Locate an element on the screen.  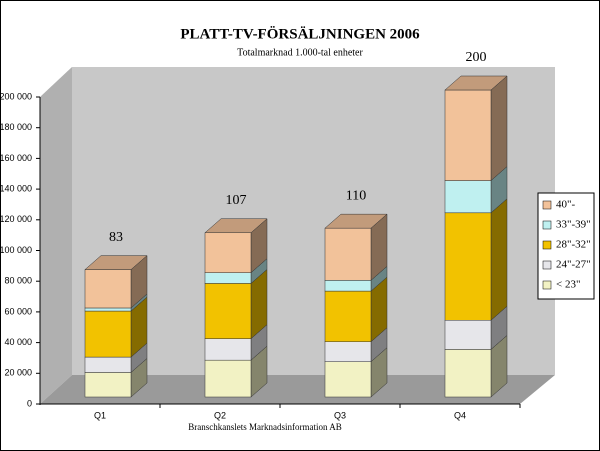
legend-label: 33"-39" is located at coordinates (573, 225).